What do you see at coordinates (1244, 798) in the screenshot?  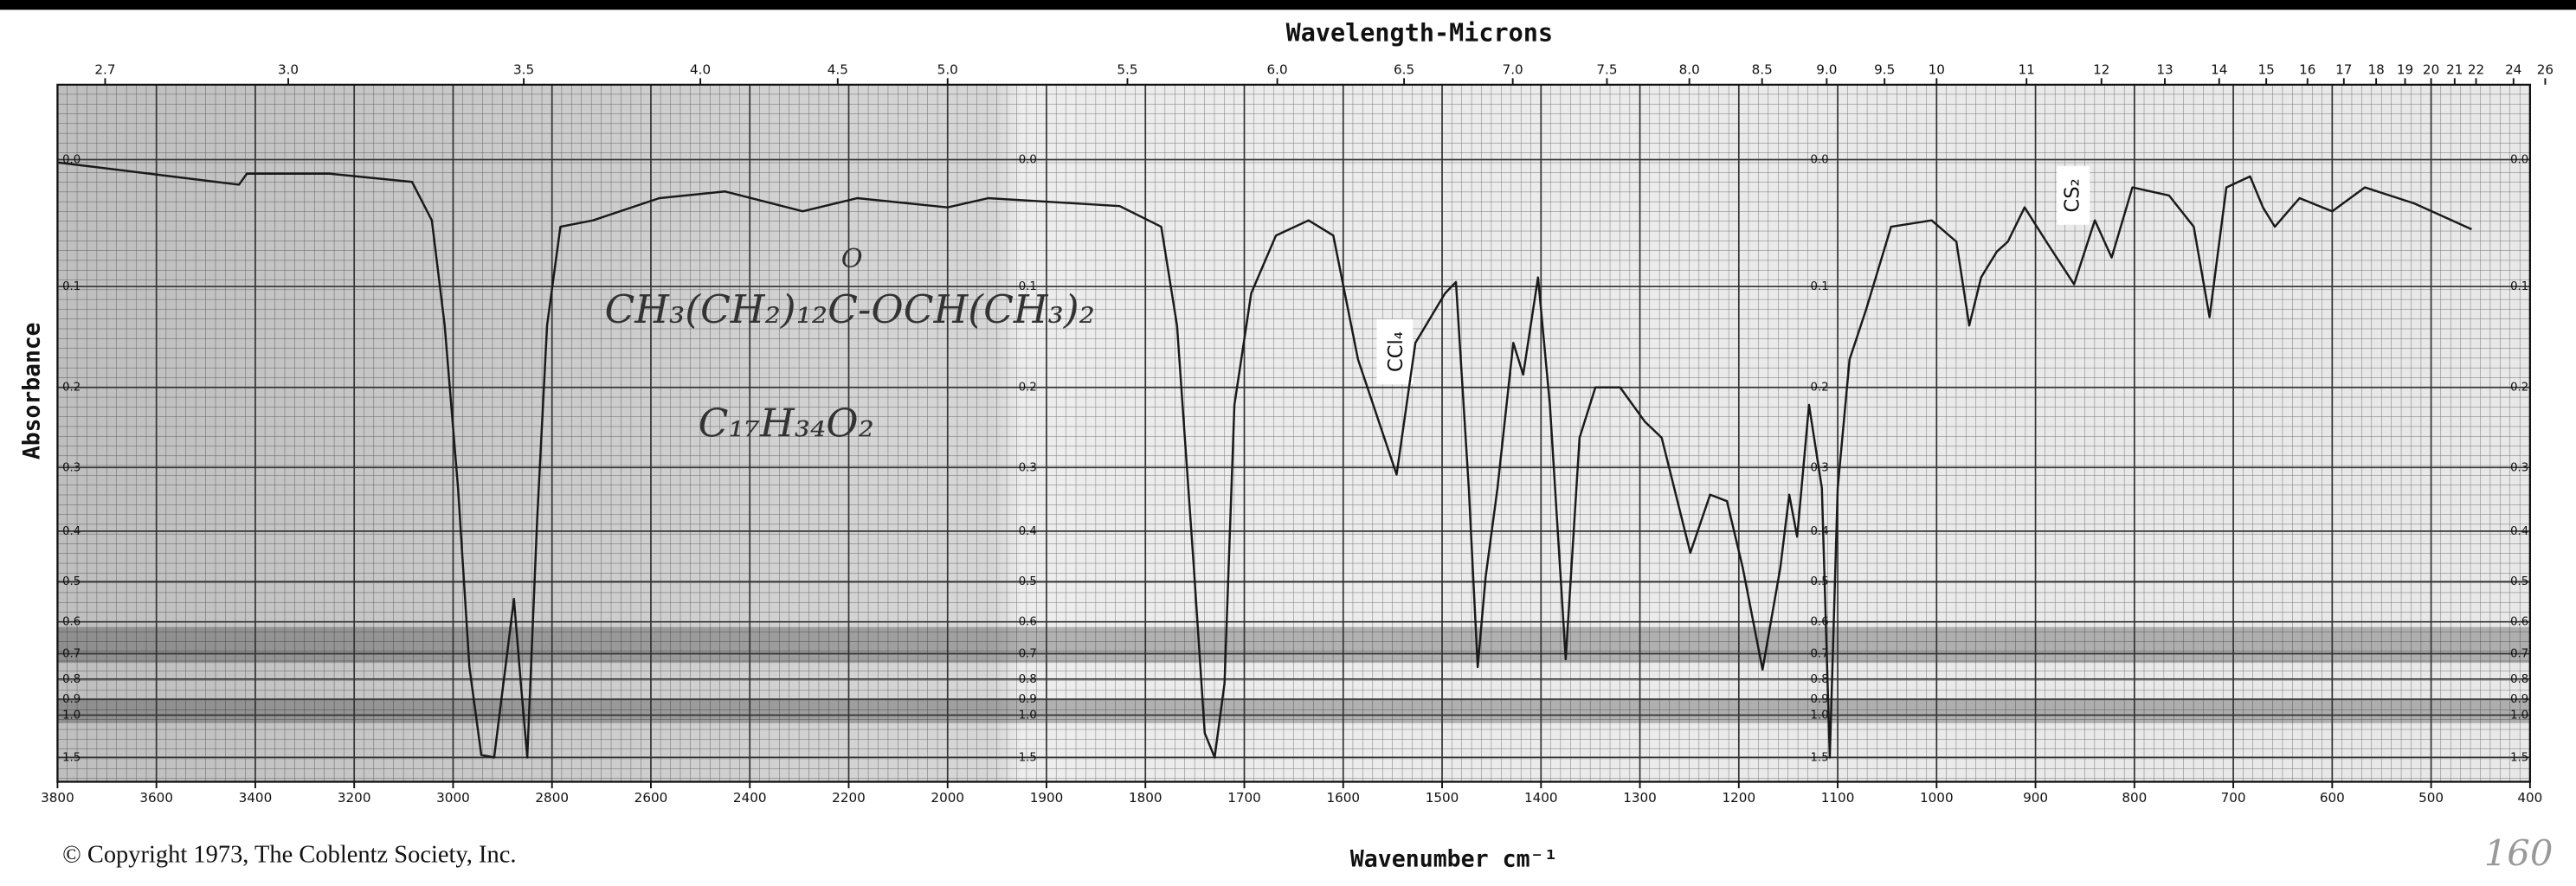 I see `x-tick-label: 1700` at bounding box center [1244, 798].